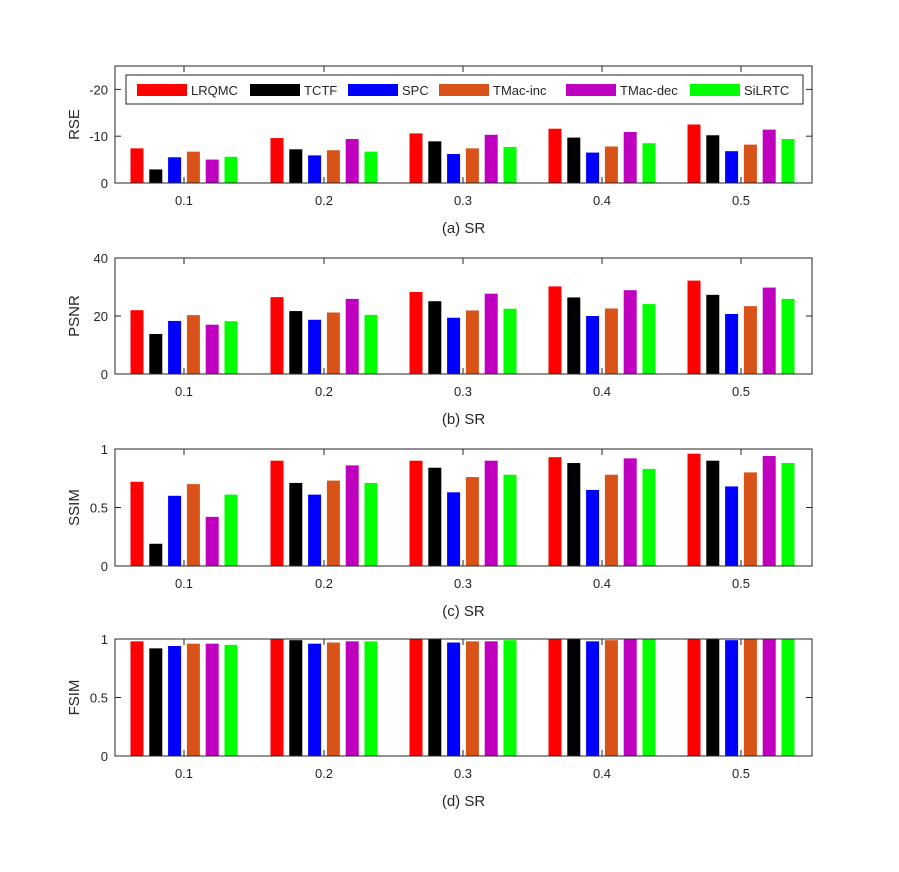 This screenshot has height=872, width=899. What do you see at coordinates (373, 90) in the screenshot?
I see `legend-swatch-spc` at bounding box center [373, 90].